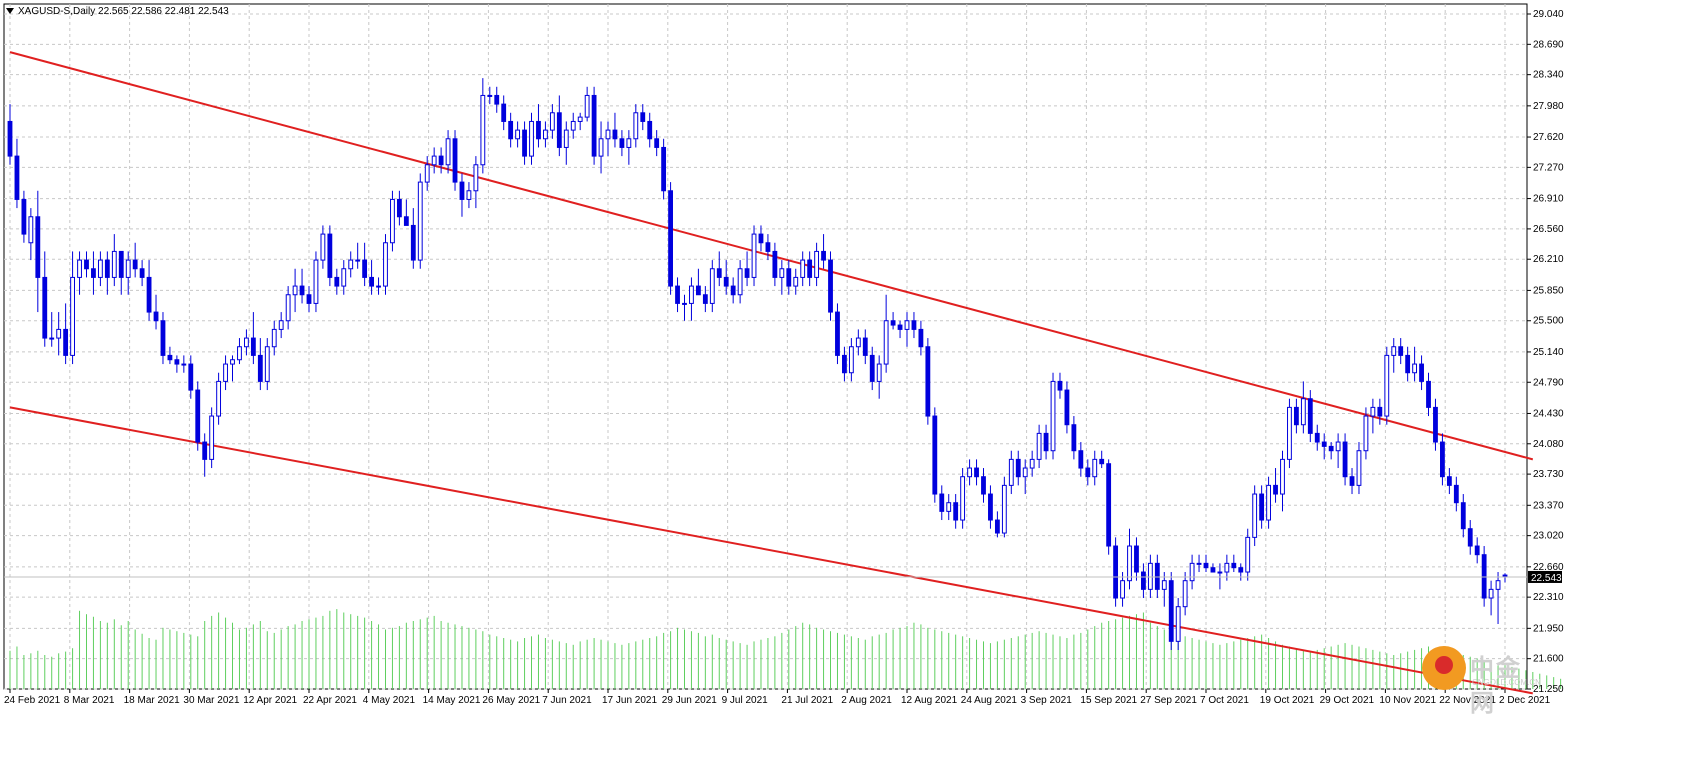 This screenshot has width=1685, height=766. Describe the element at coordinates (1347, 700) in the screenshot. I see `x-tick-label: 29 Oct 2021` at that location.